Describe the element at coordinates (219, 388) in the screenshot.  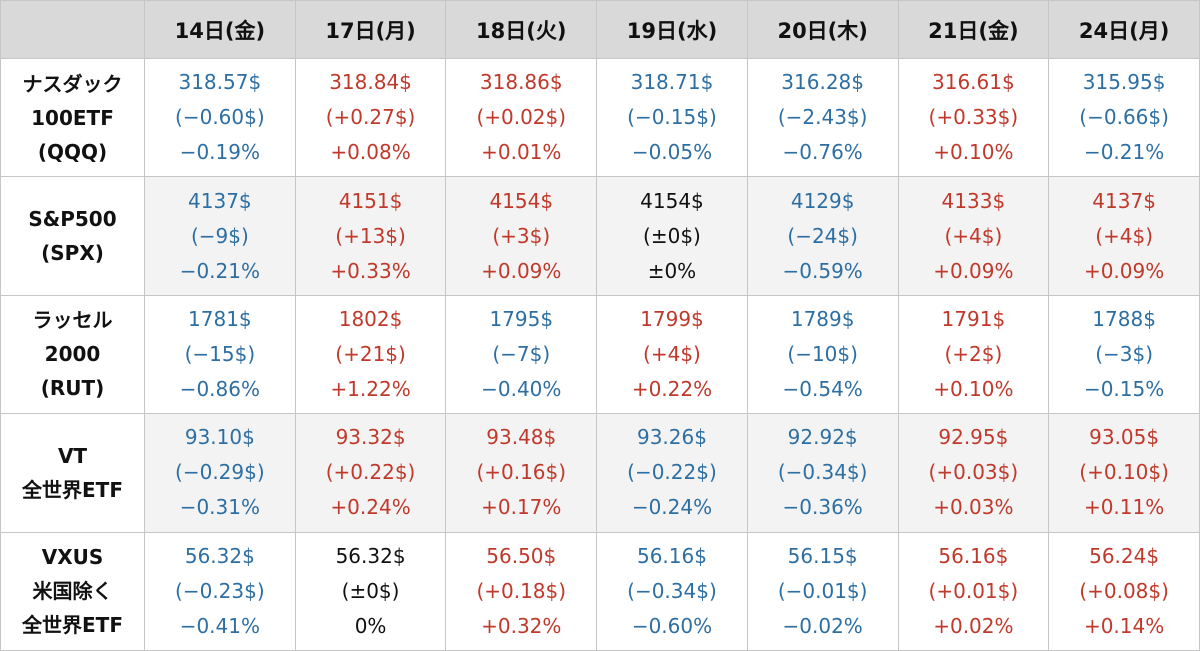
I see `percent-change: −0.86%` at that location.